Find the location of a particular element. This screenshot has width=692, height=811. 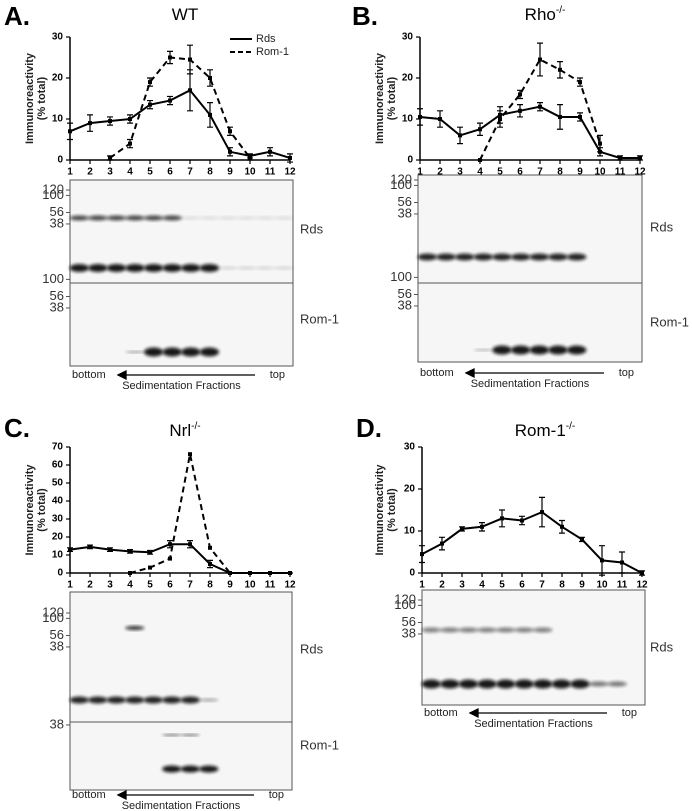

panel-title: Rho-/- is located at coordinates (545, 15).